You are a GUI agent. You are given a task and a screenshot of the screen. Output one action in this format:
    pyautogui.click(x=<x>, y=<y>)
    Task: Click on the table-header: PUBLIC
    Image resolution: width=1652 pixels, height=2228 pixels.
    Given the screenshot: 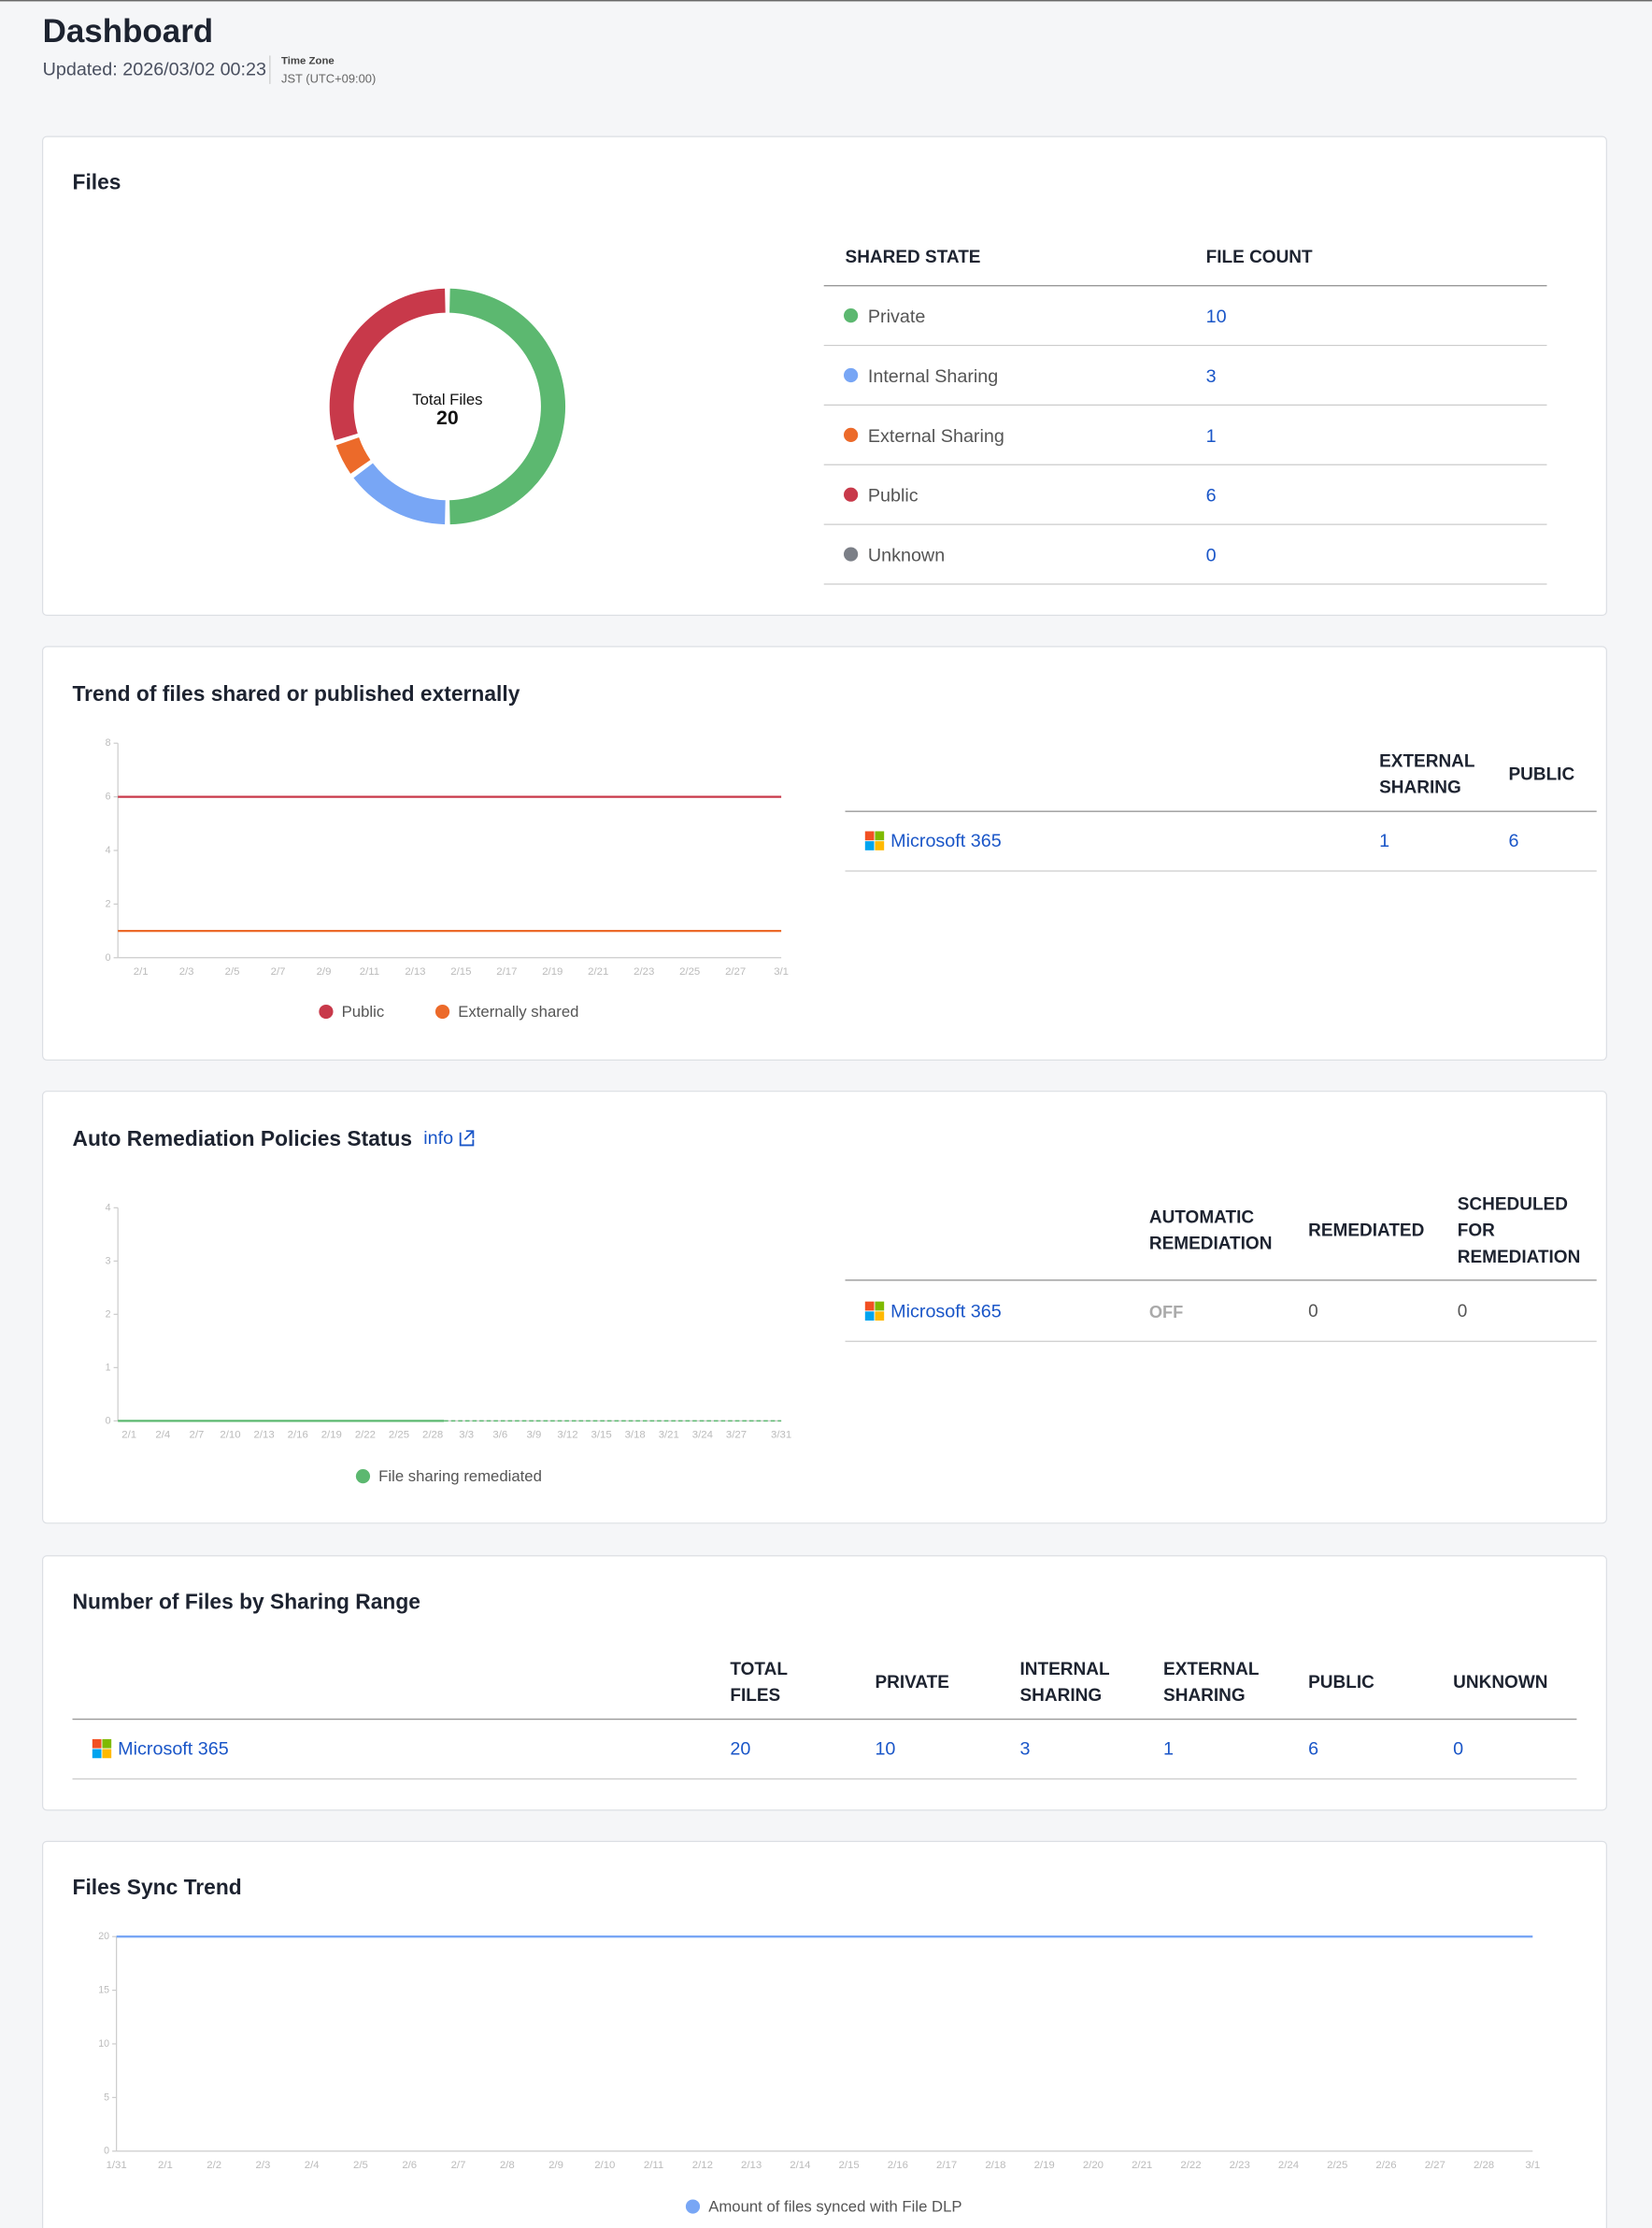 What is the action you would take?
    pyautogui.click(x=1341, y=1683)
    